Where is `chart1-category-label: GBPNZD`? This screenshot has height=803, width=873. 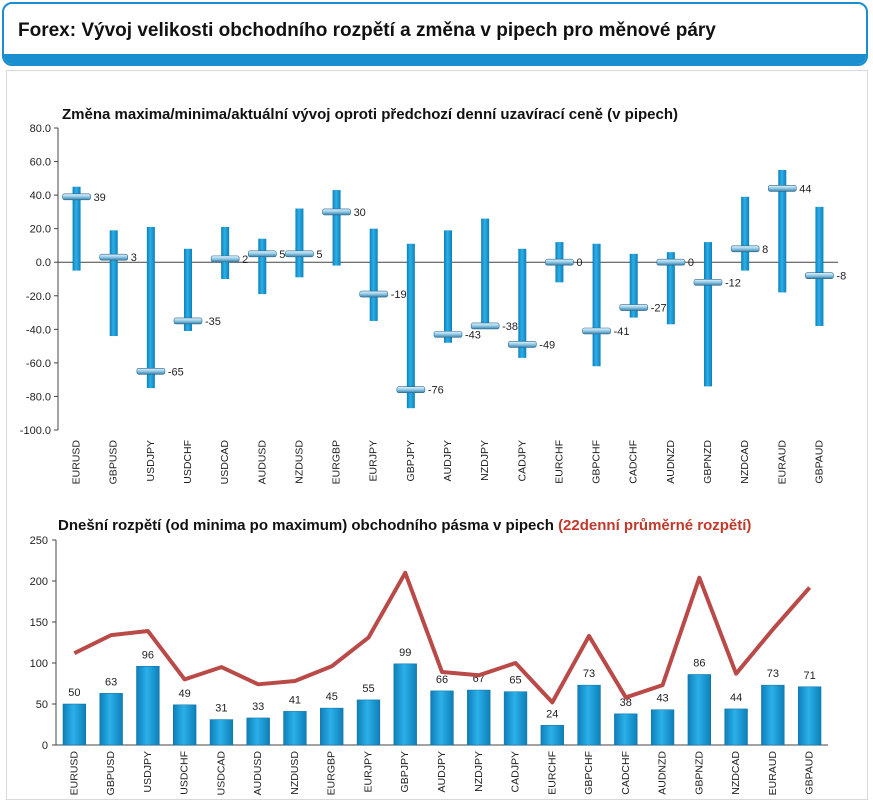 chart1-category-label: GBPNZD is located at coordinates (708, 462).